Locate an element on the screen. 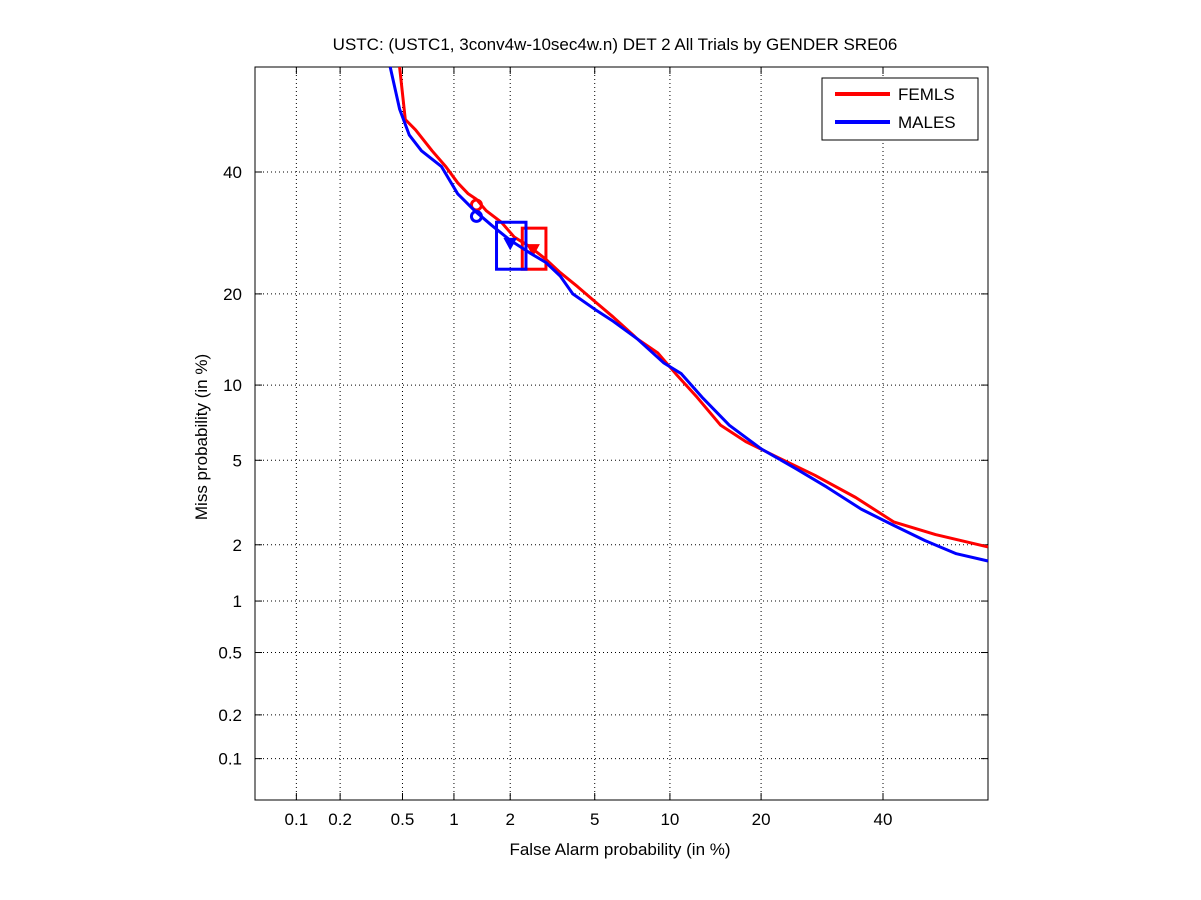 The height and width of the screenshot is (900, 1201). y-tick-label: 0.2 is located at coordinates (230, 715).